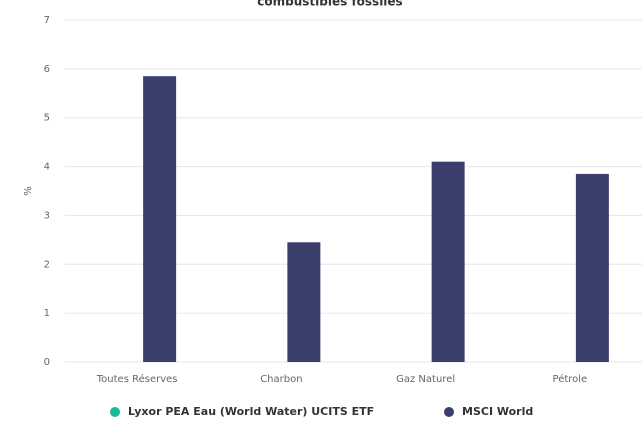 This screenshot has height=427, width=642. I want to click on chart-title: combustibles fossiles, so click(329, 4).